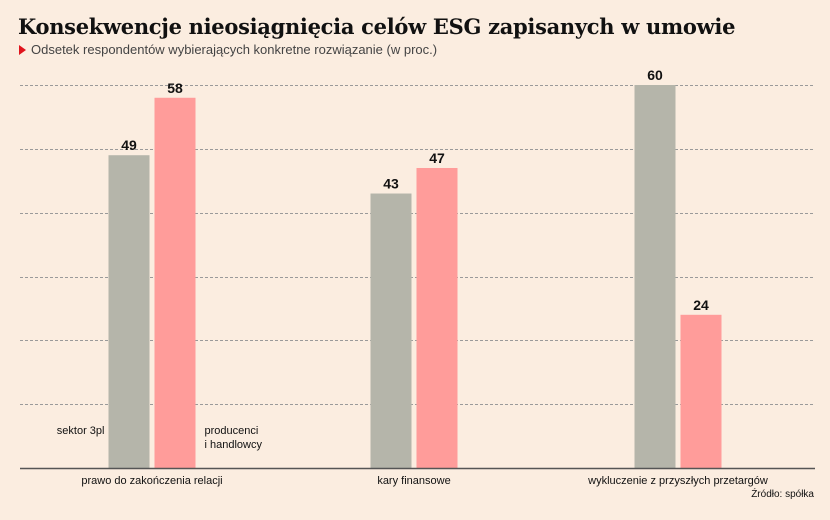 The image size is (830, 520). What do you see at coordinates (437, 158) in the screenshot?
I see `data-label: 47` at bounding box center [437, 158].